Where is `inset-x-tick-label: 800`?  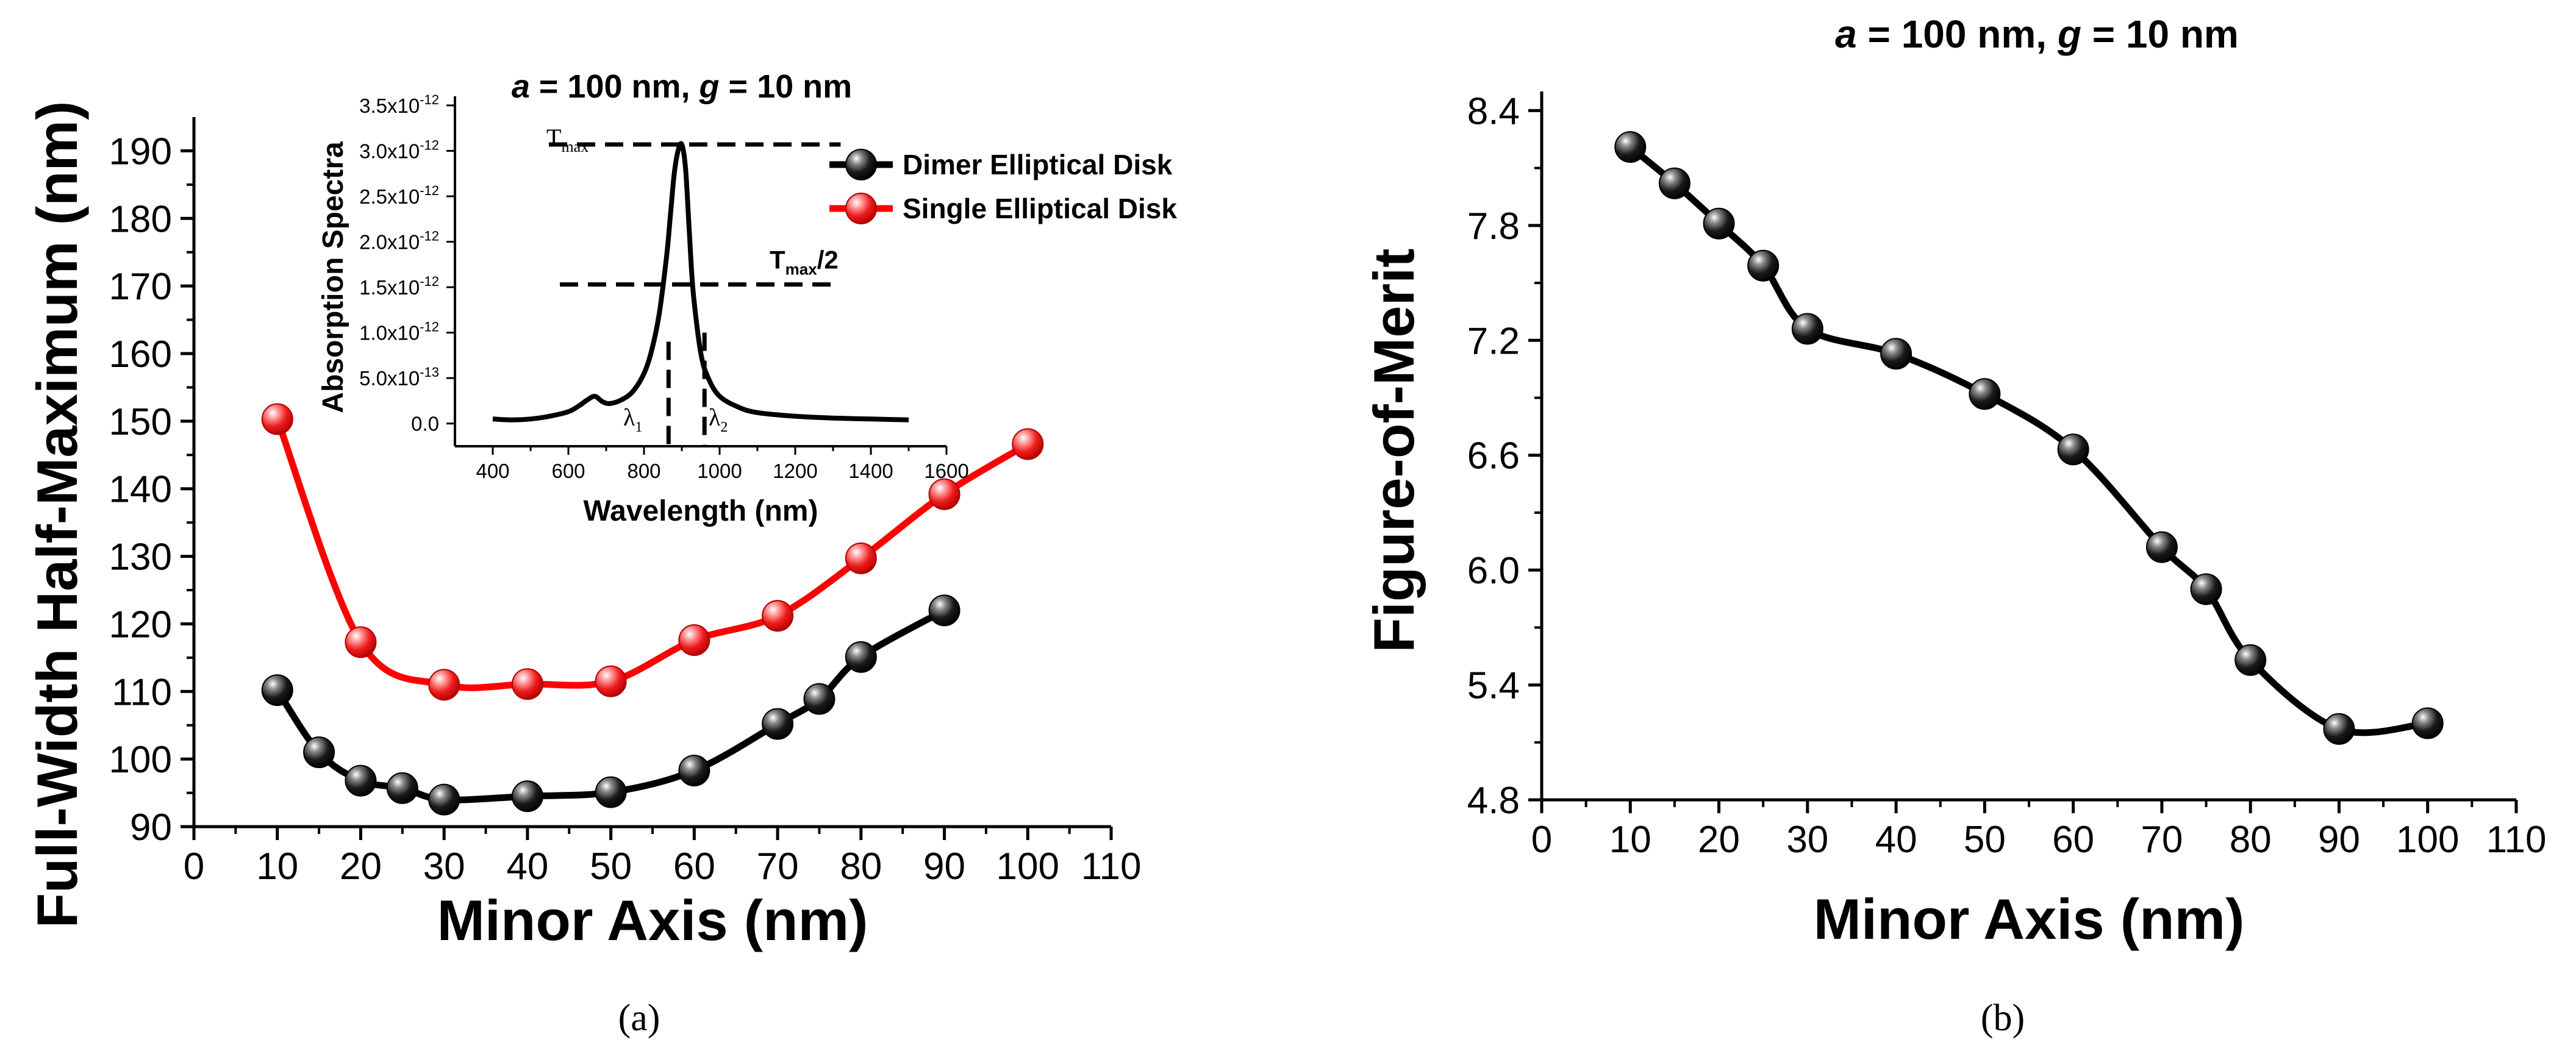
inset-x-tick-label: 800 is located at coordinates (643, 471).